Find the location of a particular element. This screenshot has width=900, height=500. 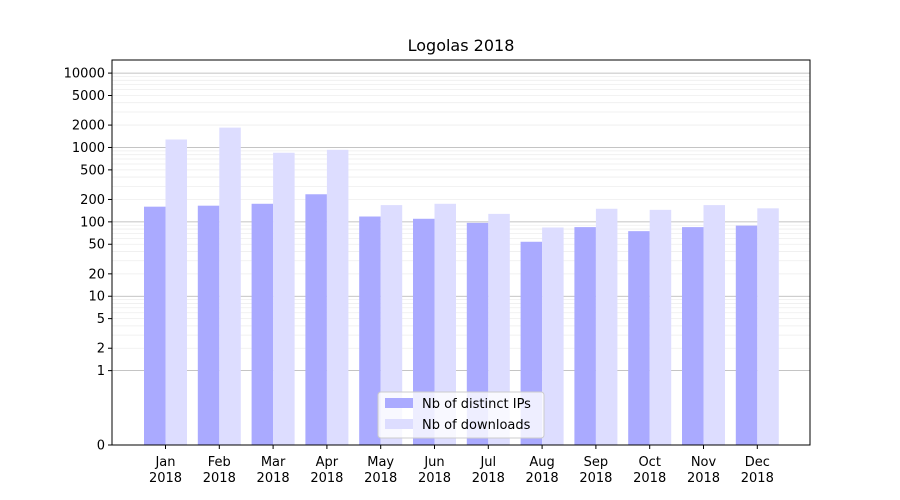

legend-box is located at coordinates (461, 415).